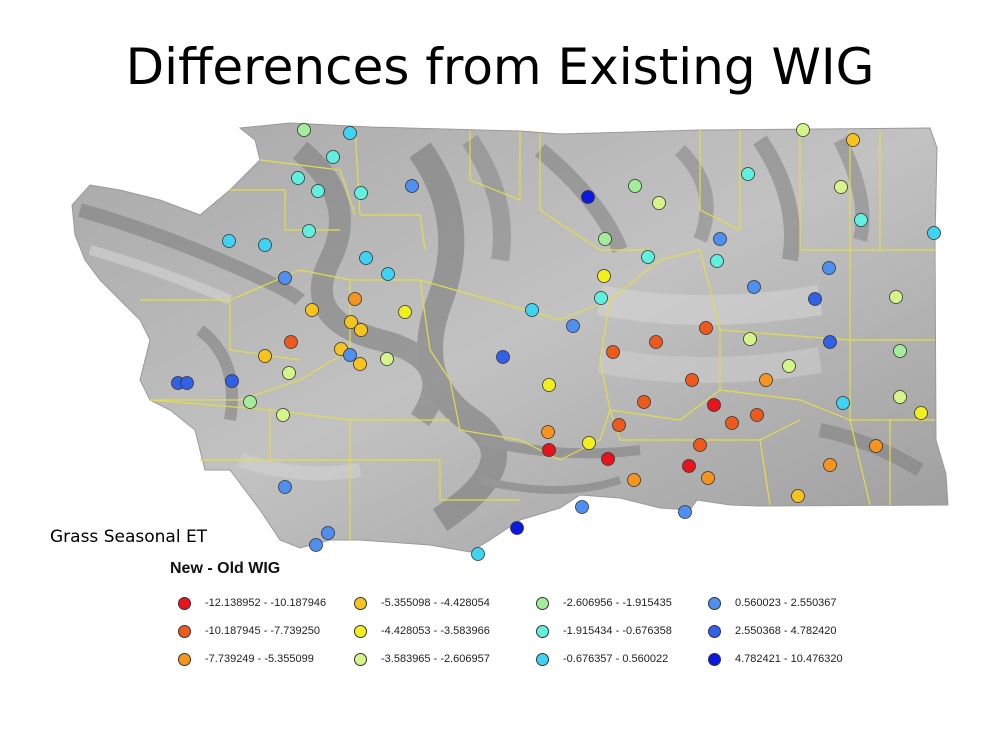 The image size is (1000, 750). I want to click on legend-label: -12.138952 - -10.187946, so click(266, 603).